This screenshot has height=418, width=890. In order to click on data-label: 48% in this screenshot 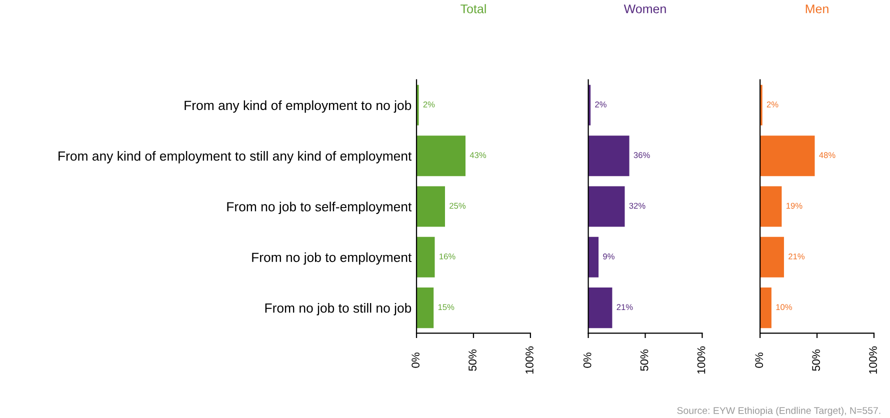, I will do `click(827, 155)`.